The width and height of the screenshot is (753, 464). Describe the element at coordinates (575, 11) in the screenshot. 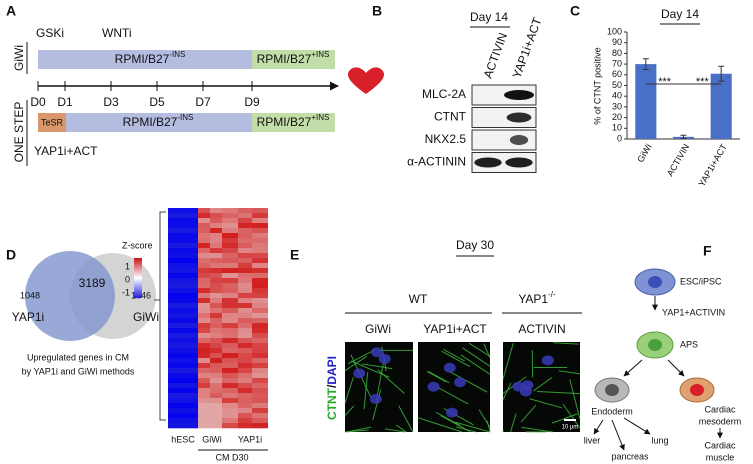

I see `panel-label: C` at that location.